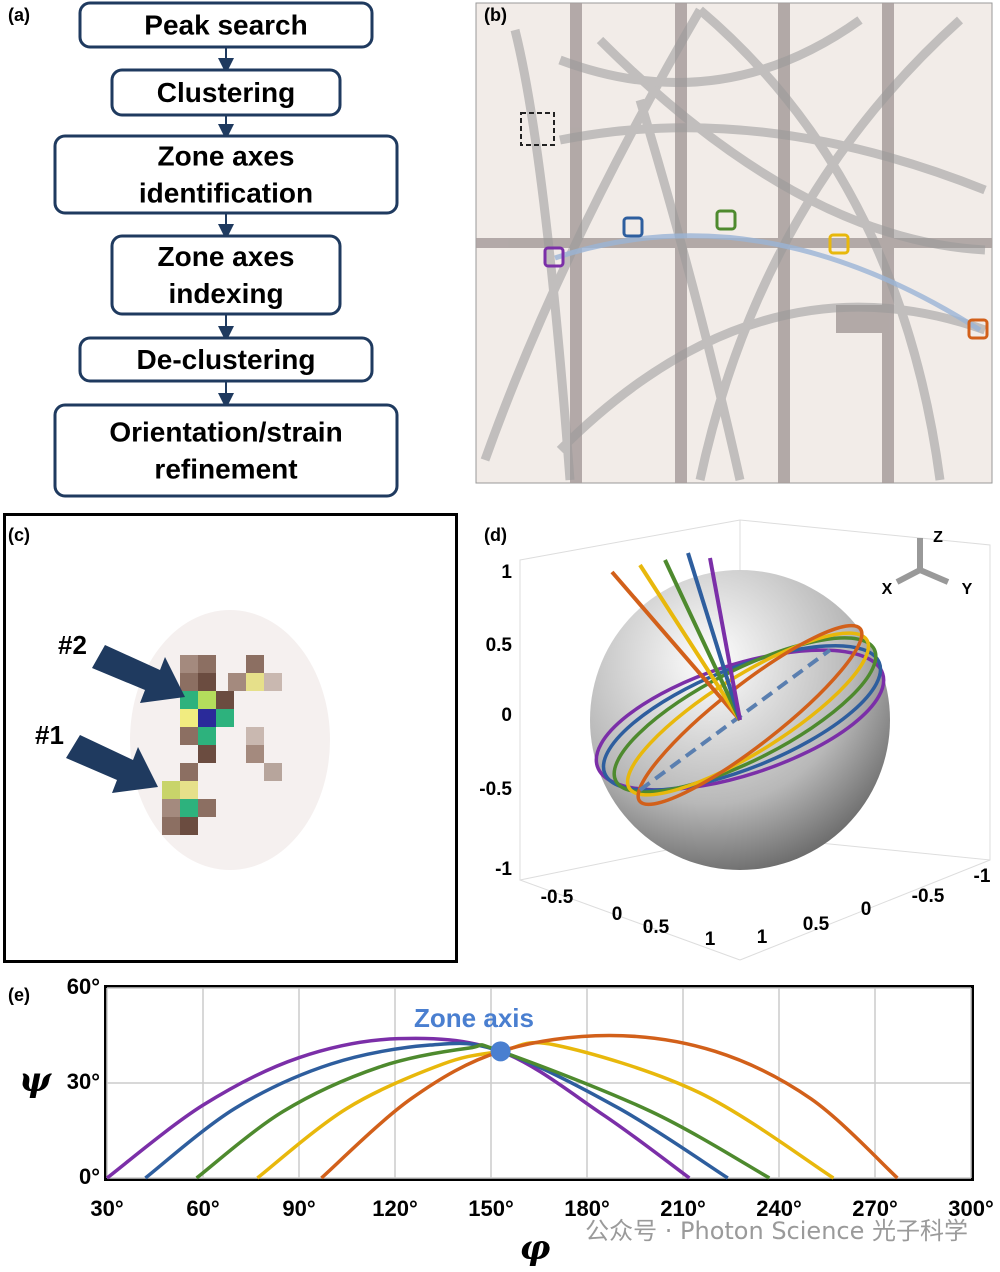  What do you see at coordinates (875, 1208) in the screenshot?
I see `x-tick-label: 270°` at bounding box center [875, 1208].